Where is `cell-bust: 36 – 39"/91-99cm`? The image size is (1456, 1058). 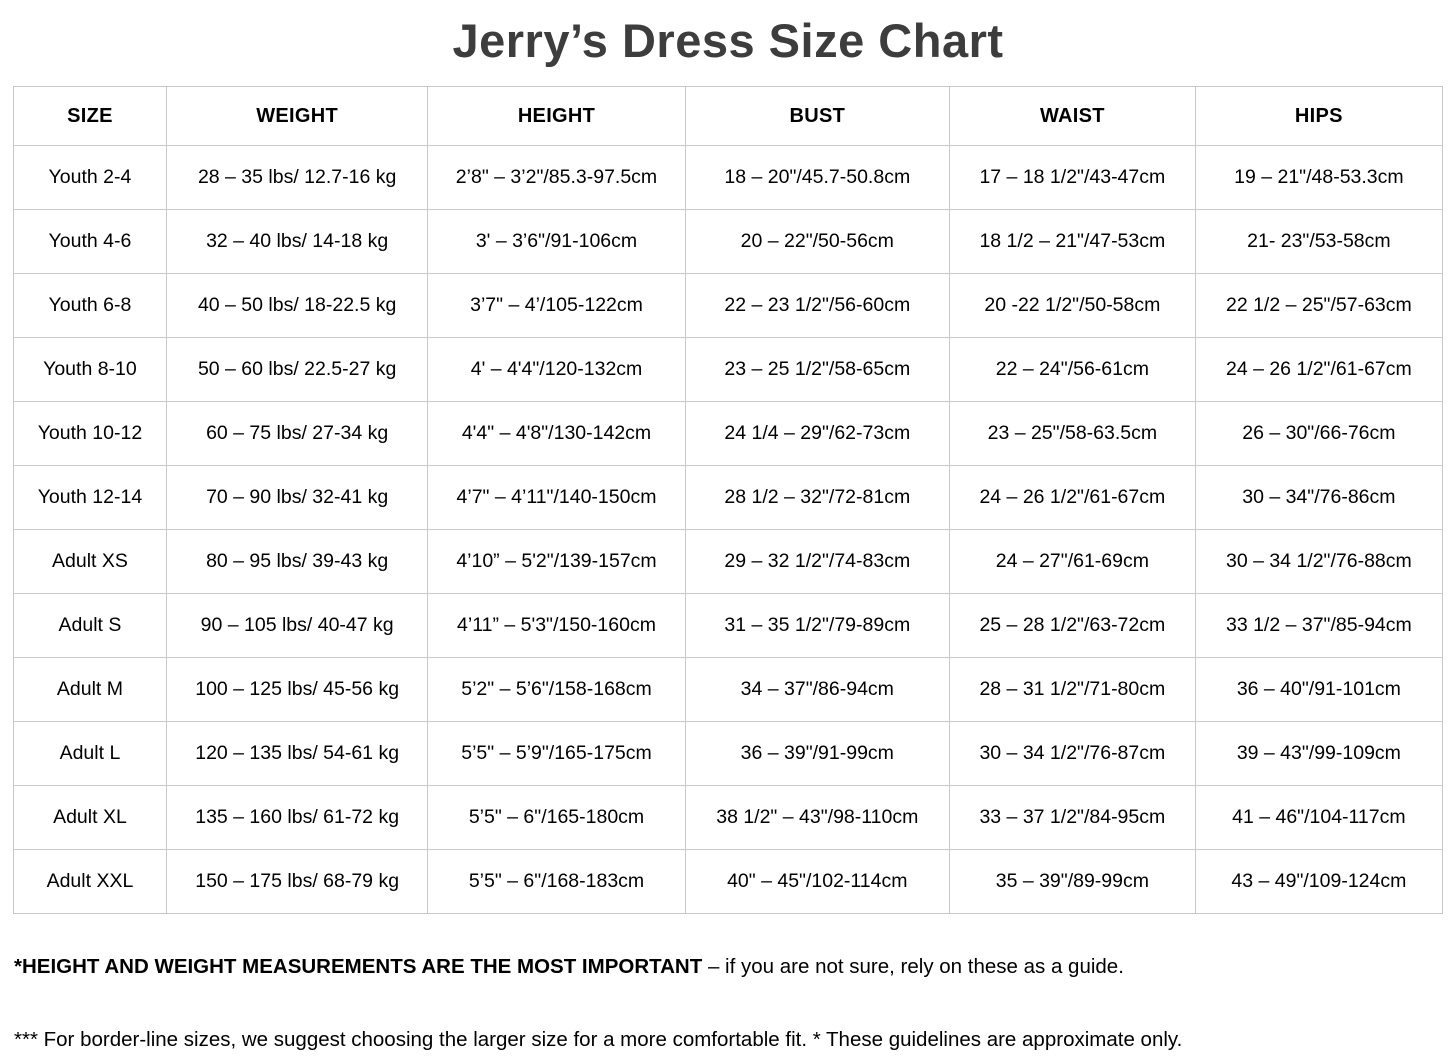 cell-bust: 36 – 39"/91-99cm is located at coordinates (817, 754).